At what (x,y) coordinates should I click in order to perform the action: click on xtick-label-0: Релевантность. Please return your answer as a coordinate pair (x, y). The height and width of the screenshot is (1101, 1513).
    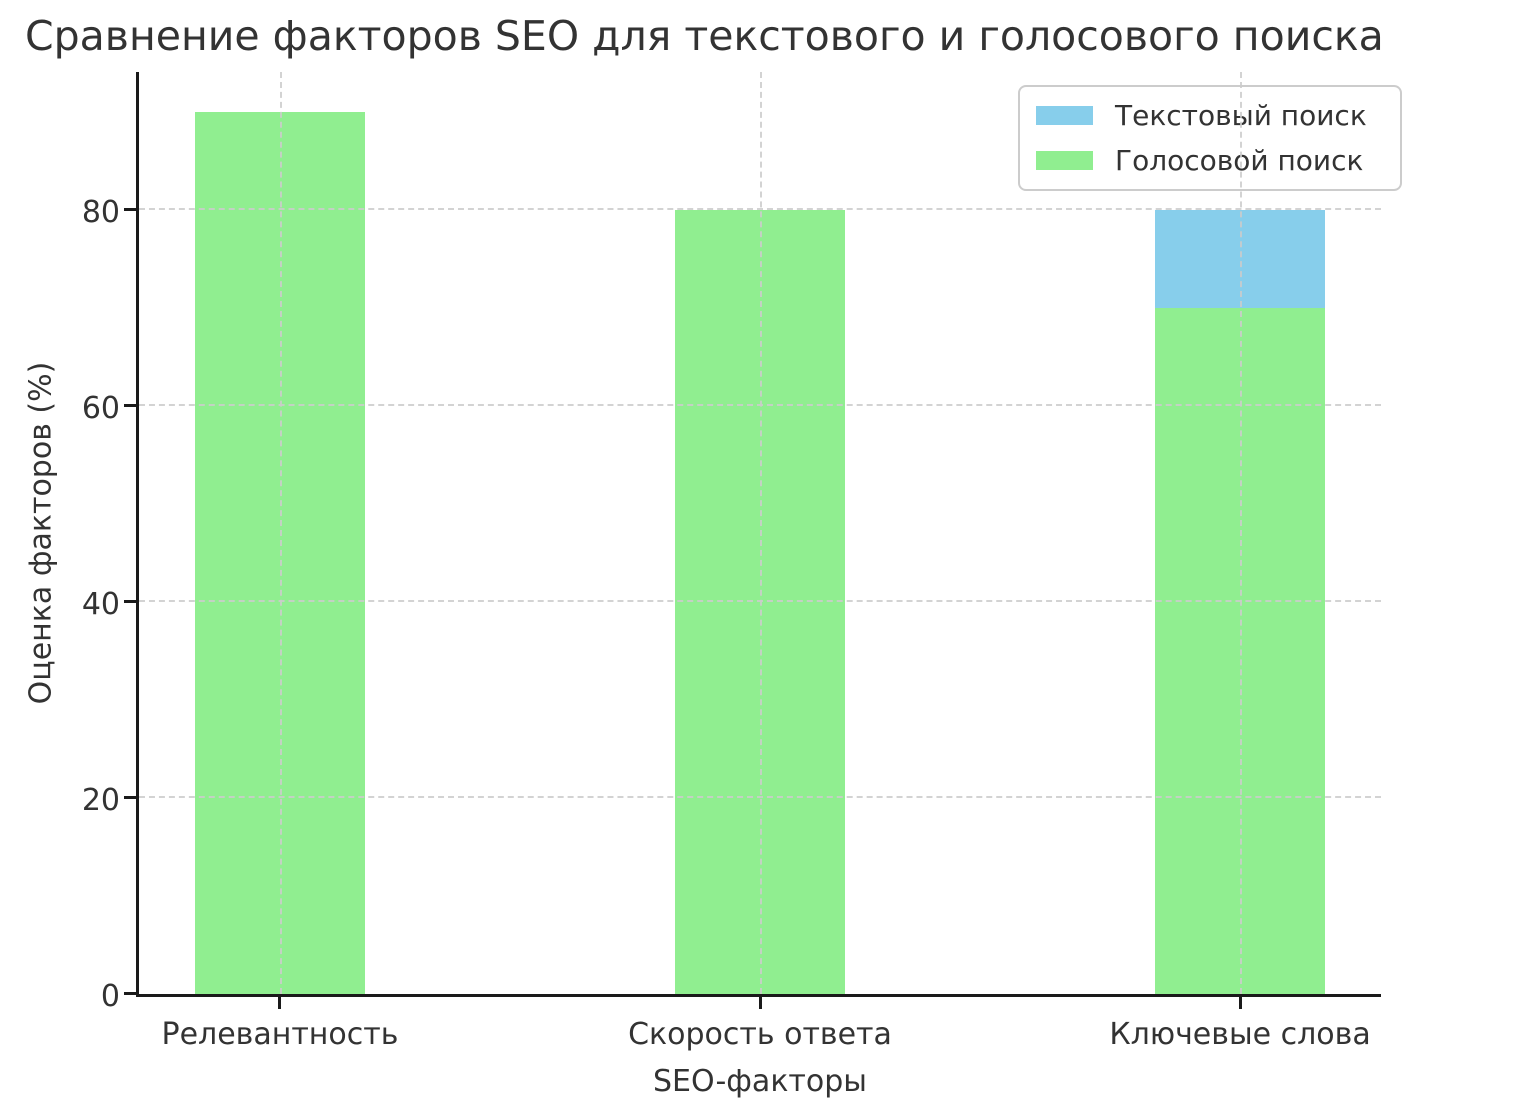
    Looking at the image, I should click on (280, 1034).